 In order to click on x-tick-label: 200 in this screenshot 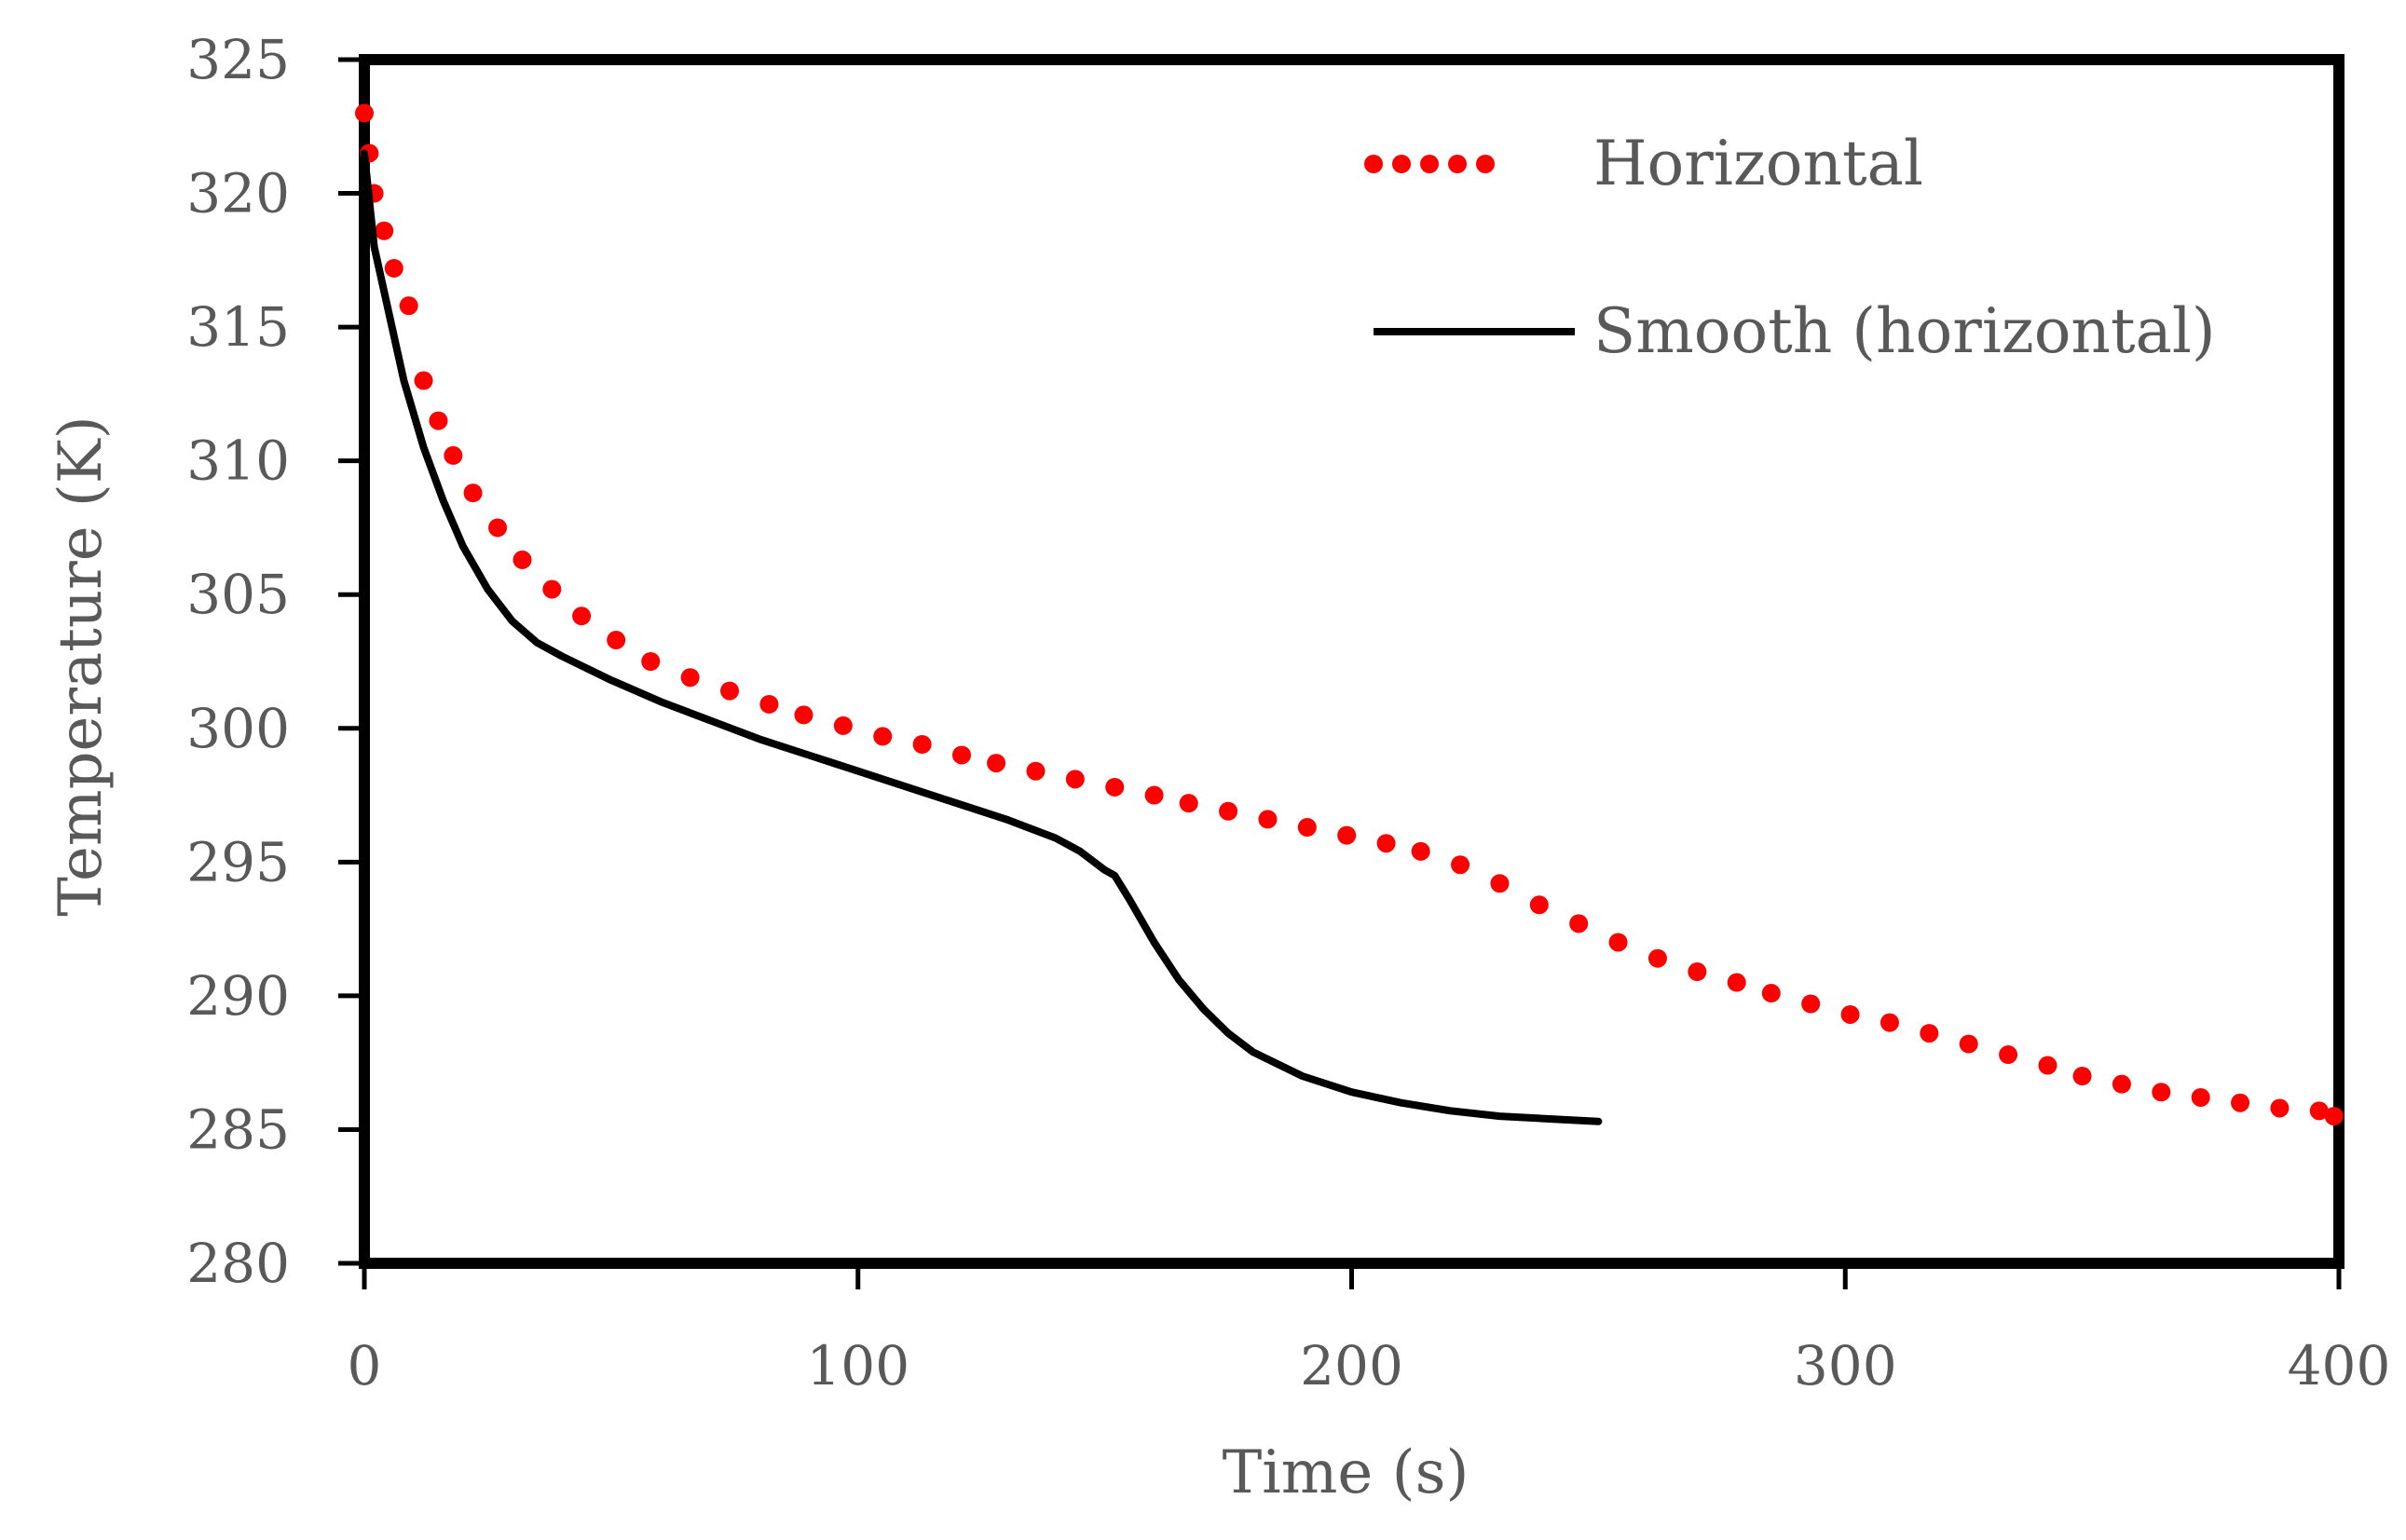, I will do `click(1351, 1365)`.